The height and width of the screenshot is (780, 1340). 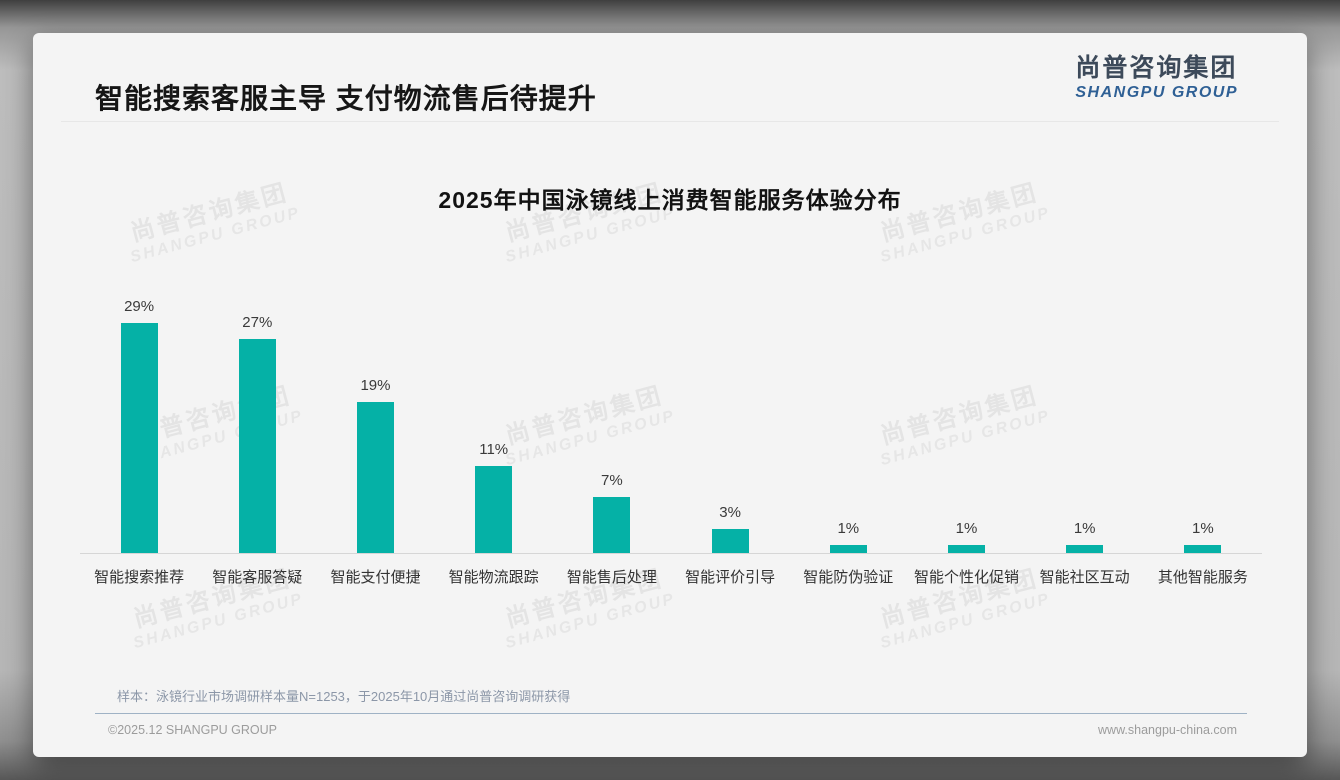 I want to click on category-label: 智能搜索推荐, so click(x=139, y=577).